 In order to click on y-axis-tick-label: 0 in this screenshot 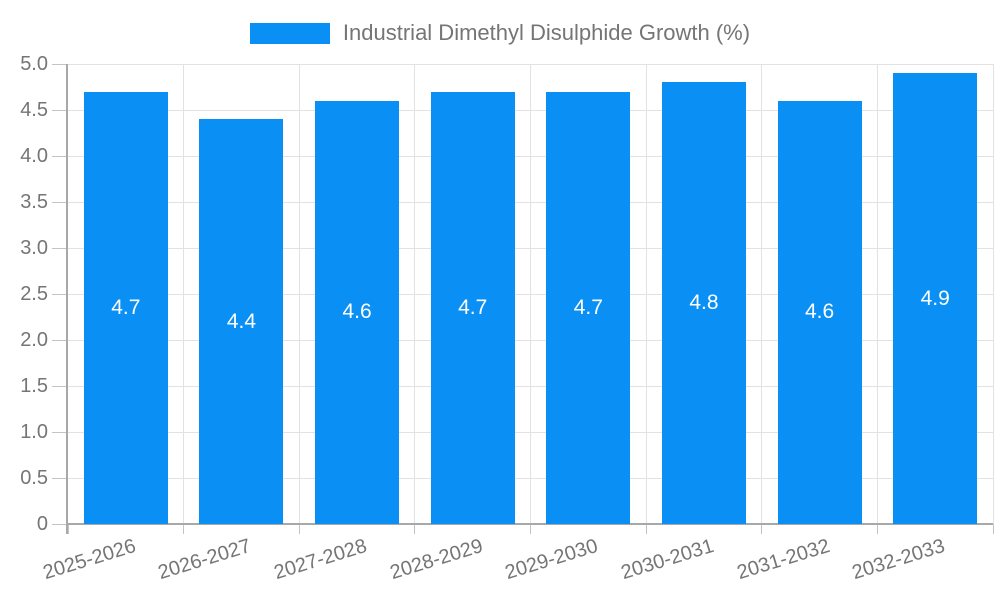, I will do `click(42, 524)`.